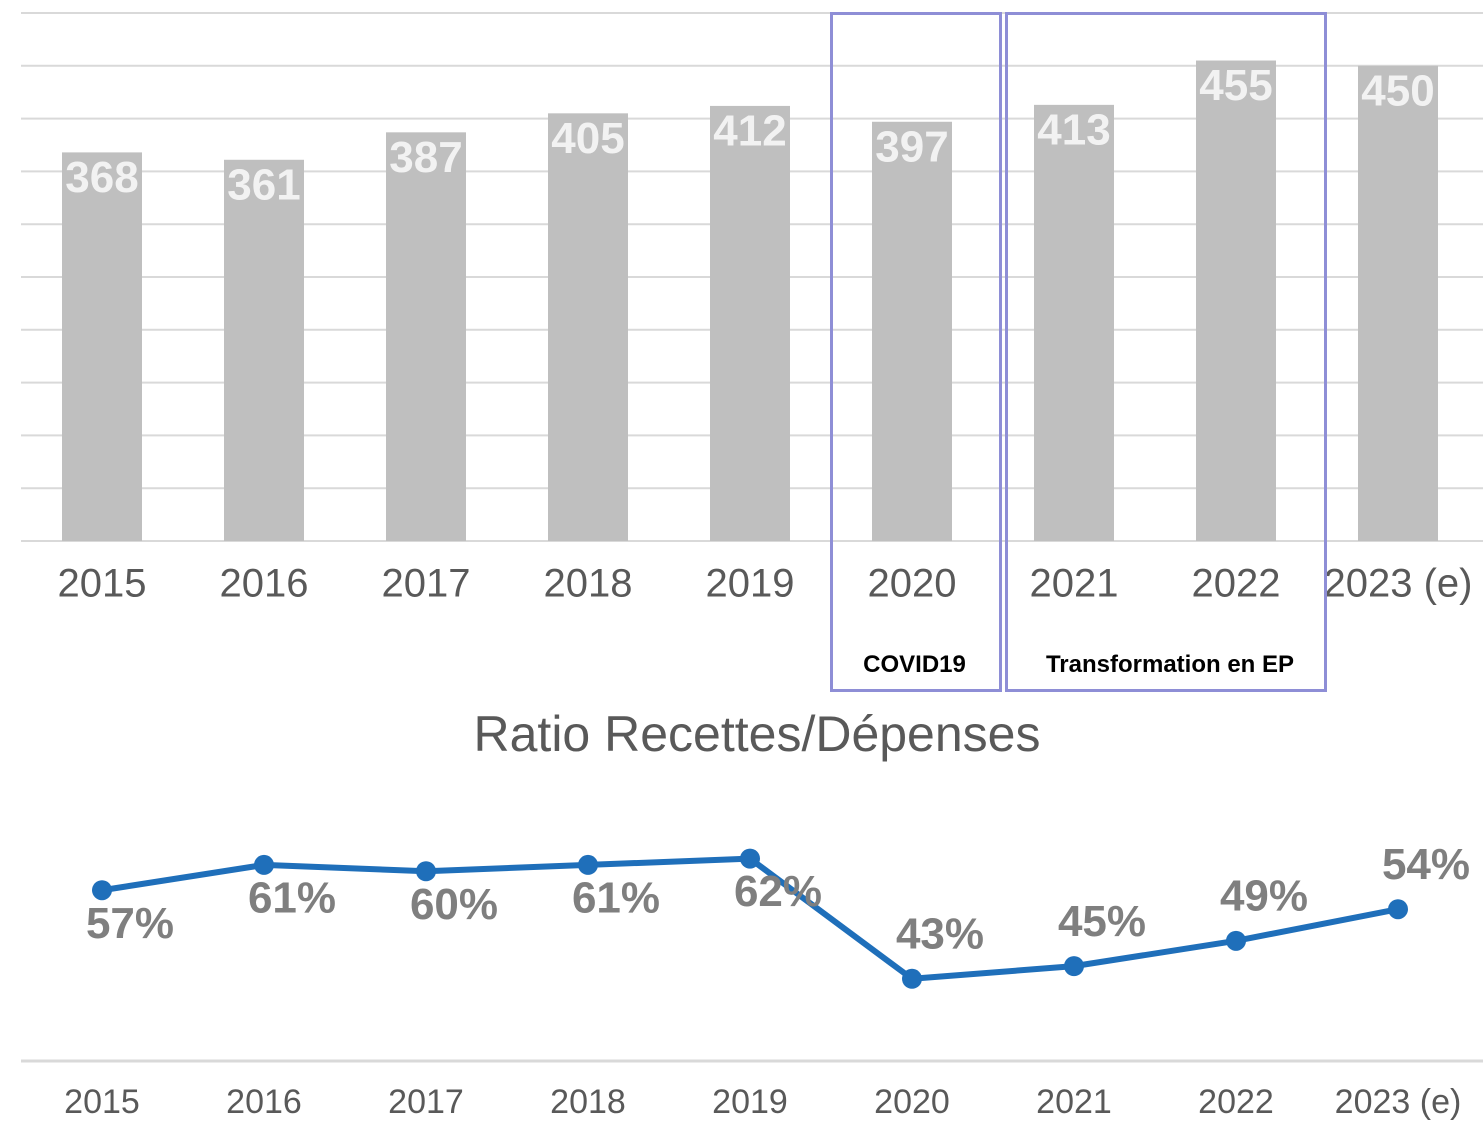 The height and width of the screenshot is (1124, 1483). Describe the element at coordinates (757, 734) in the screenshot. I see `chart-title: Ratio Recettes/Dépenses` at that location.